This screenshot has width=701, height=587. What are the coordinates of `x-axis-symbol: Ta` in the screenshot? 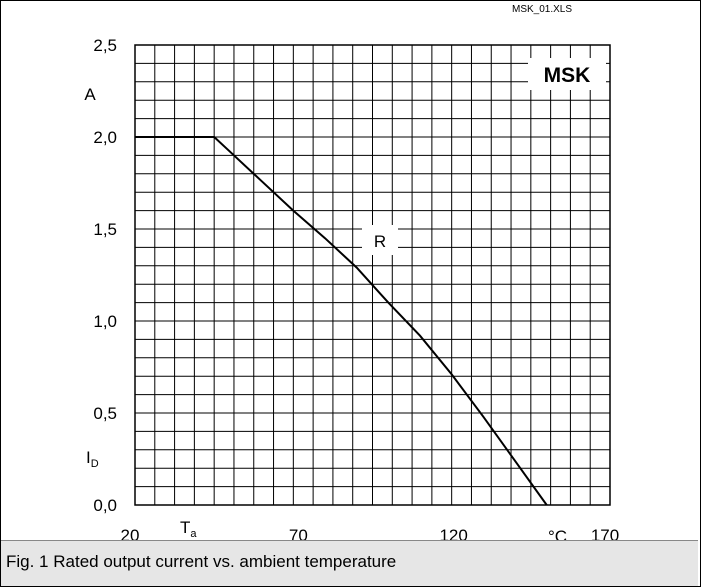 It's located at (188, 529).